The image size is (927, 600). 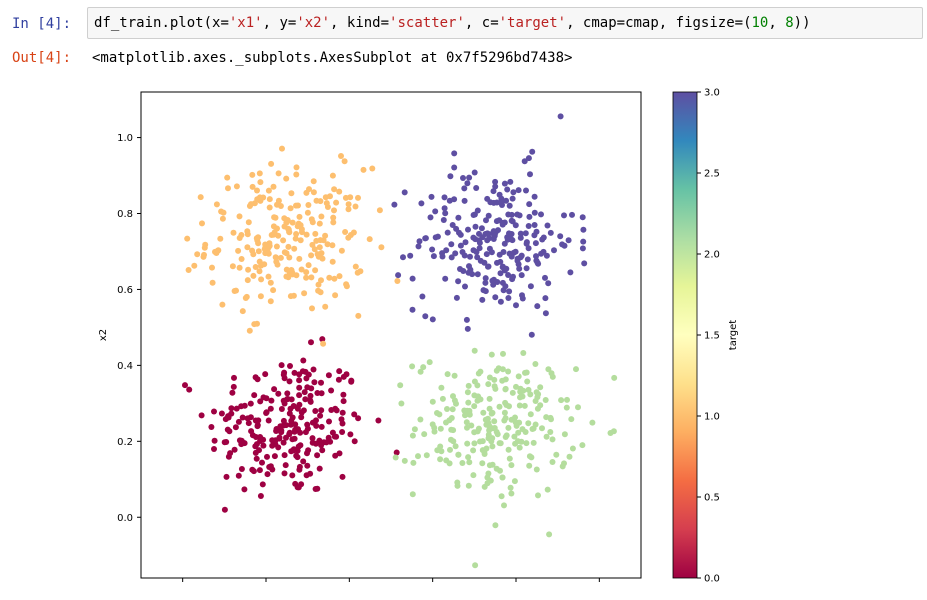 What do you see at coordinates (125, 214) in the screenshot?
I see `y-tick-label: 0.8` at bounding box center [125, 214].